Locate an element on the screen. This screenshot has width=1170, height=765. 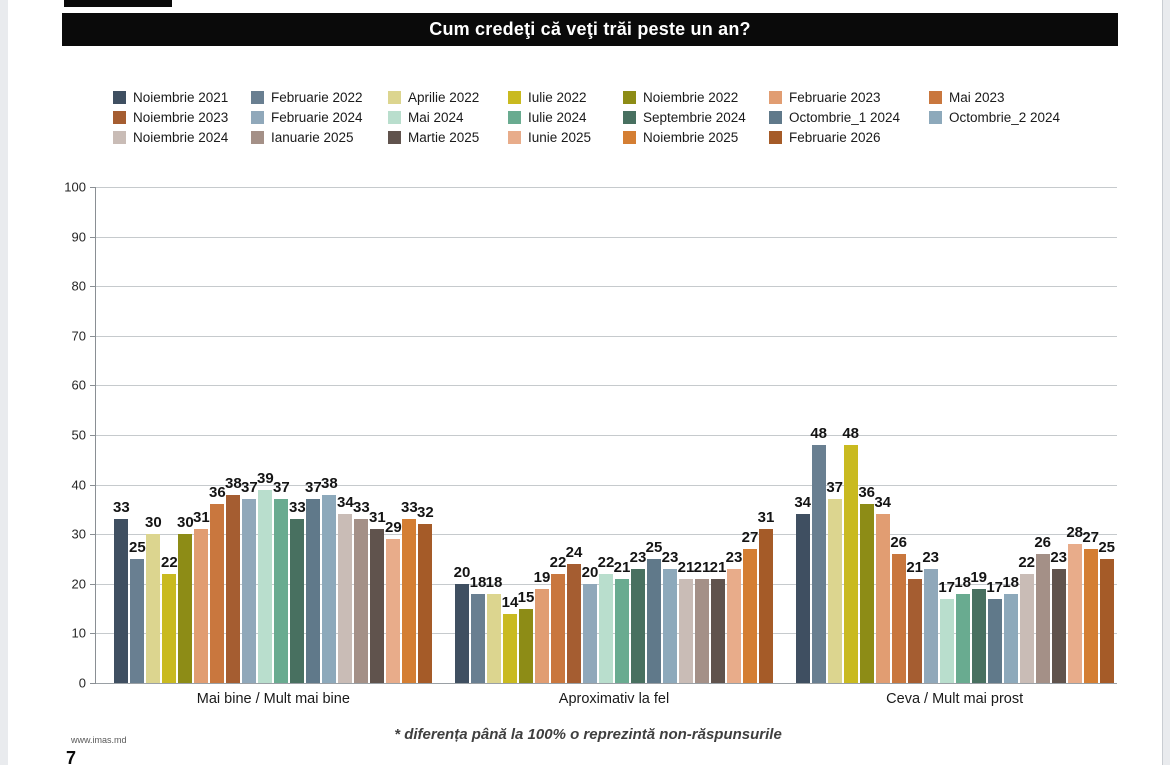
y-axis-label: 30 is located at coordinates (78, 534).